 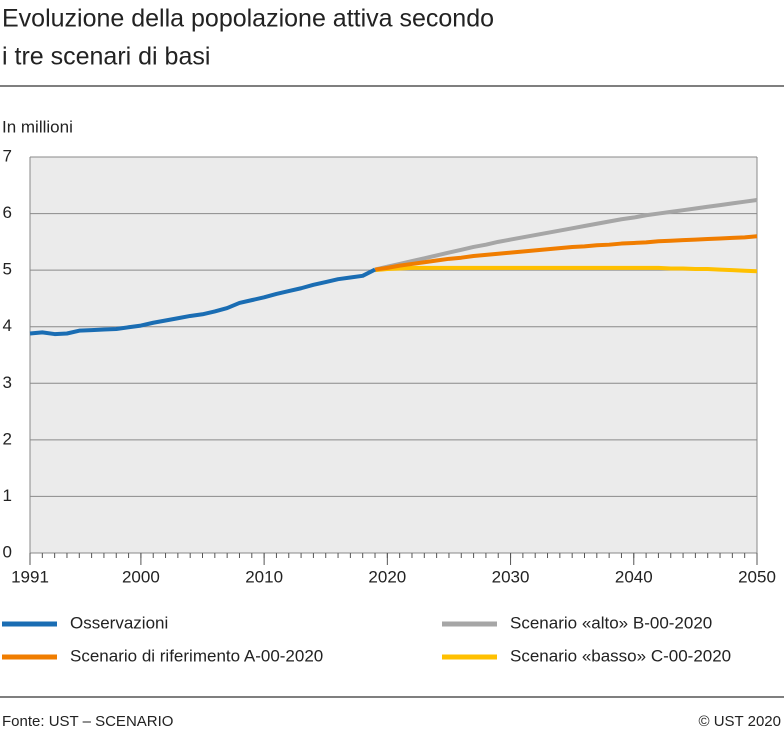 What do you see at coordinates (7, 325) in the screenshot?
I see `y-tick-label: 4` at bounding box center [7, 325].